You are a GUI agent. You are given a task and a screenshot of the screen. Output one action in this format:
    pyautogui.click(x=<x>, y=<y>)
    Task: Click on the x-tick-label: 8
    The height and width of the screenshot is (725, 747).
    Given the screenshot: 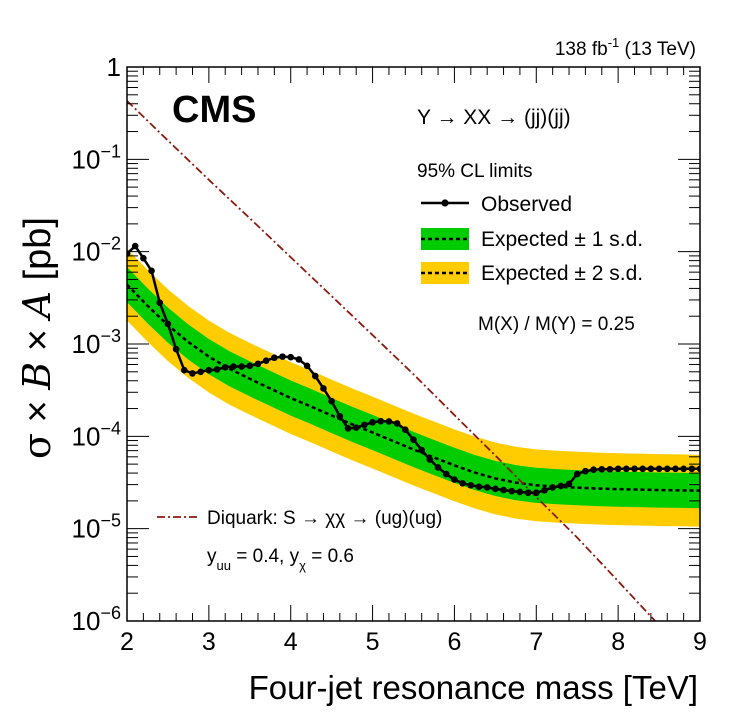 What is the action you would take?
    pyautogui.click(x=618, y=642)
    